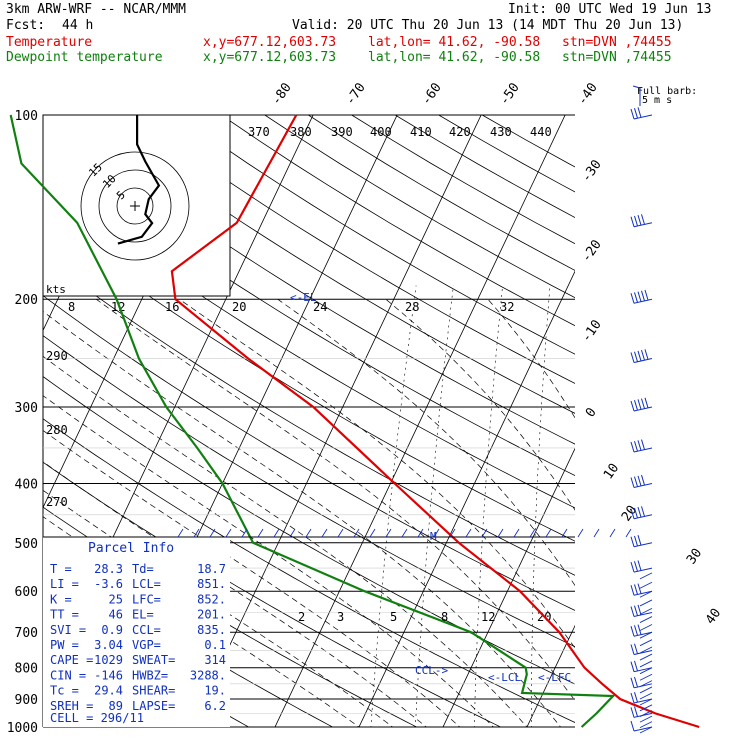 The width and height of the screenshot is (740, 740). Describe the element at coordinates (301, 132) in the screenshot. I see `theta-label: 380` at that location.